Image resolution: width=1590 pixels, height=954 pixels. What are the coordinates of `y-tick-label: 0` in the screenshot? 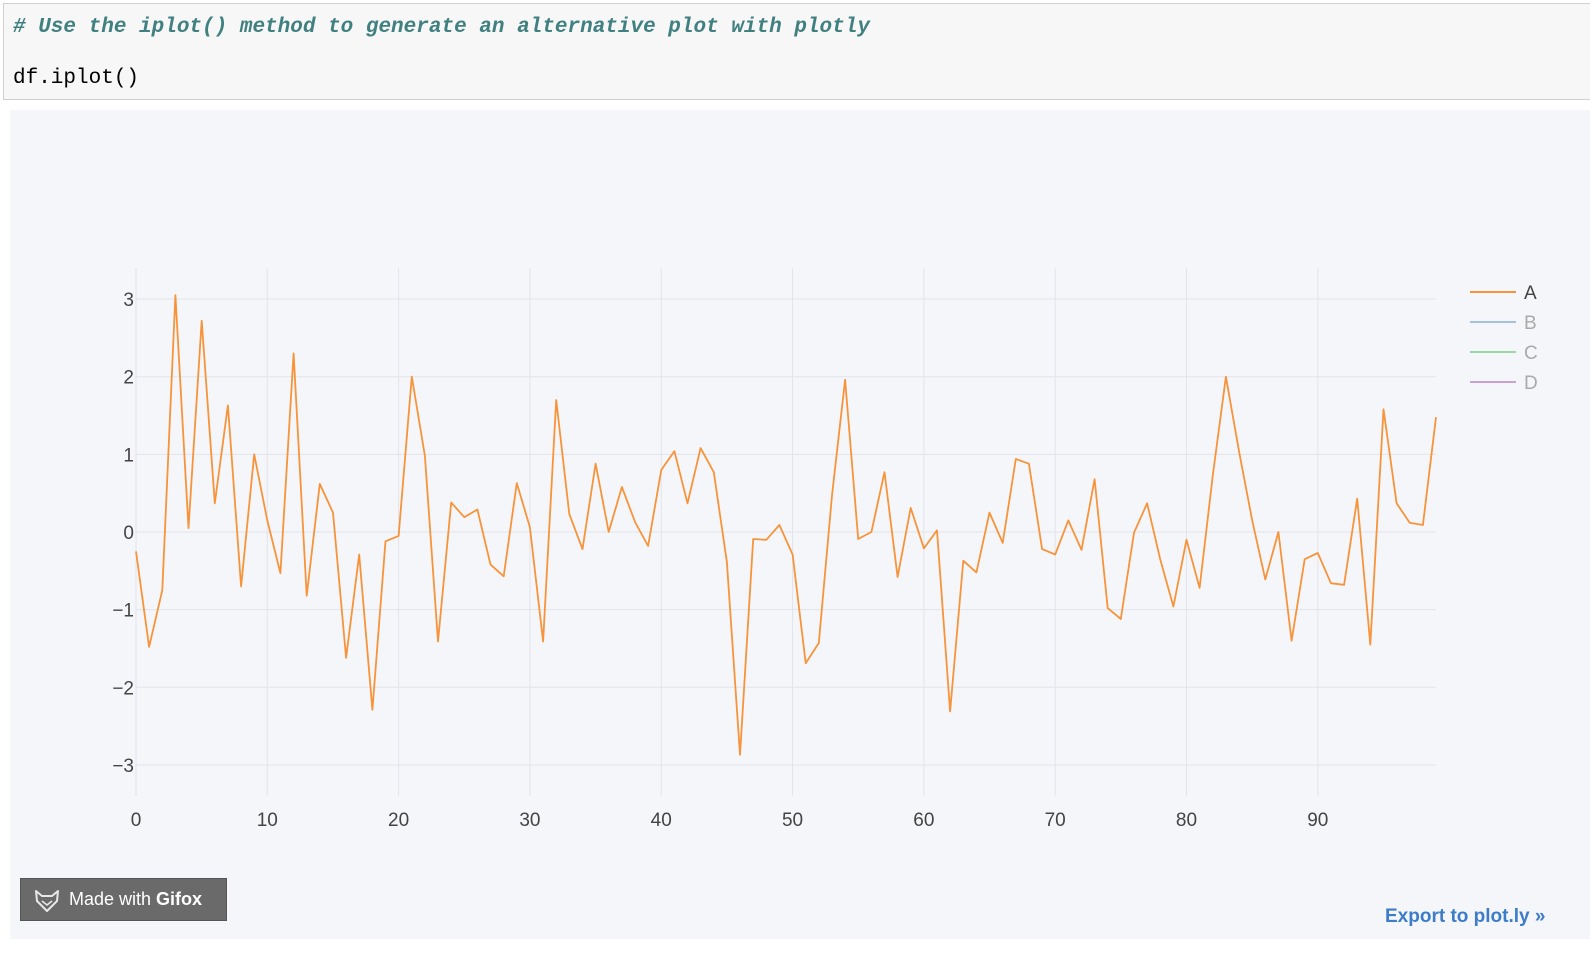 It's located at (128, 533).